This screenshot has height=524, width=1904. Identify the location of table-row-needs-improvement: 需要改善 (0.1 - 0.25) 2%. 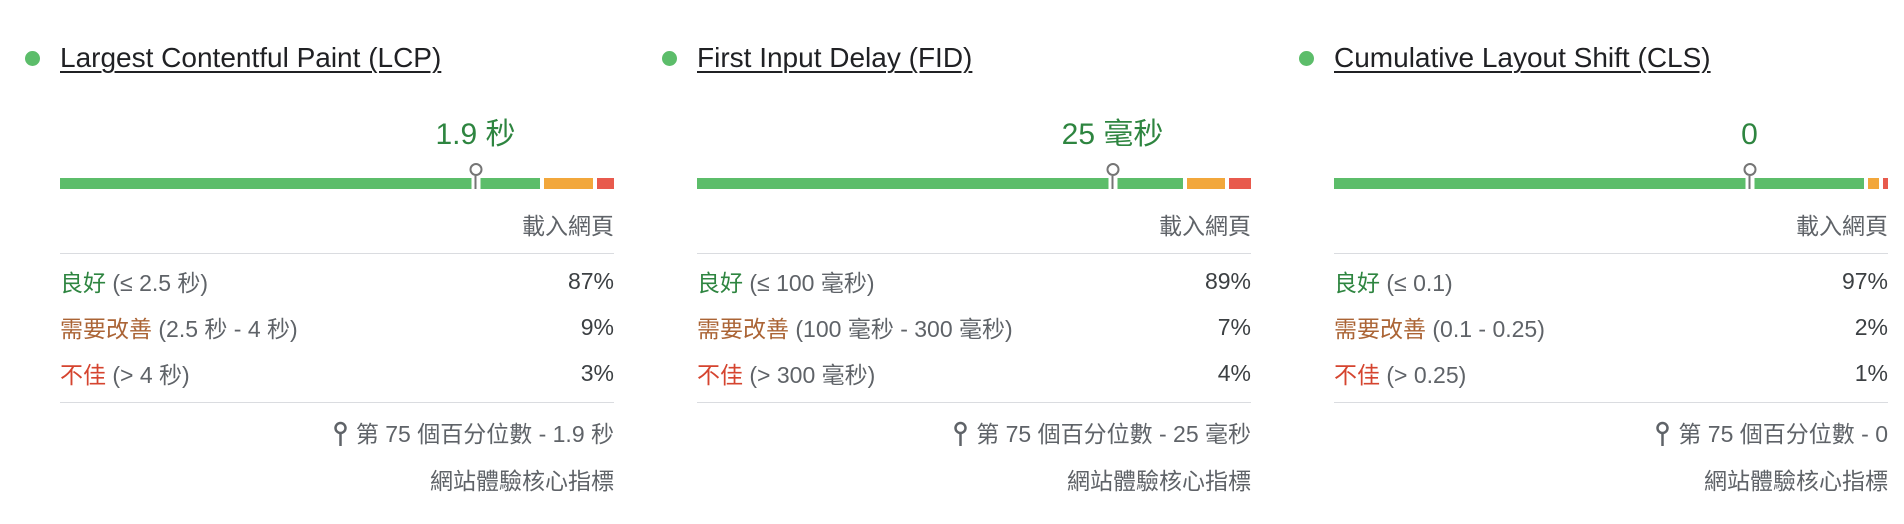
(1611, 327).